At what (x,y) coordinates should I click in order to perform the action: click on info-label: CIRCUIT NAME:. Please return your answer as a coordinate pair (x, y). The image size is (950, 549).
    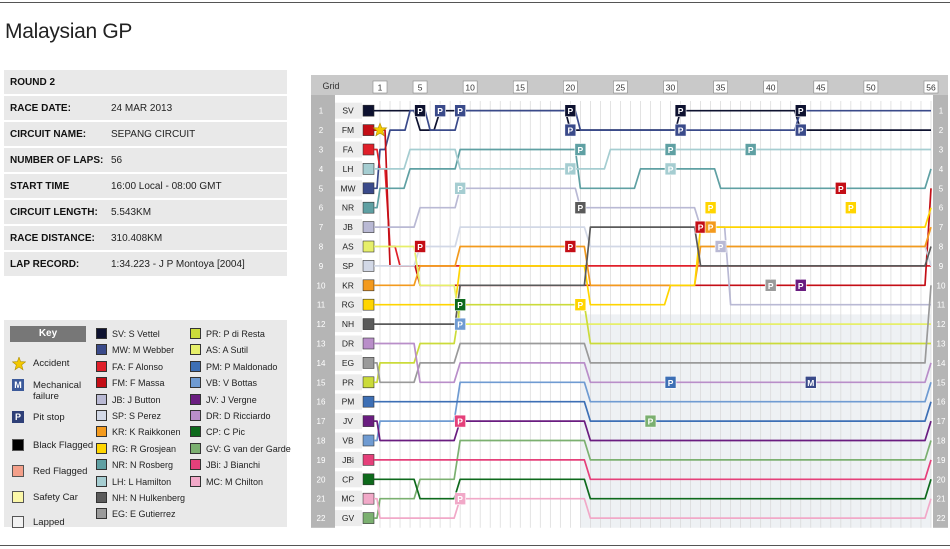
    Looking at the image, I should click on (48, 134).